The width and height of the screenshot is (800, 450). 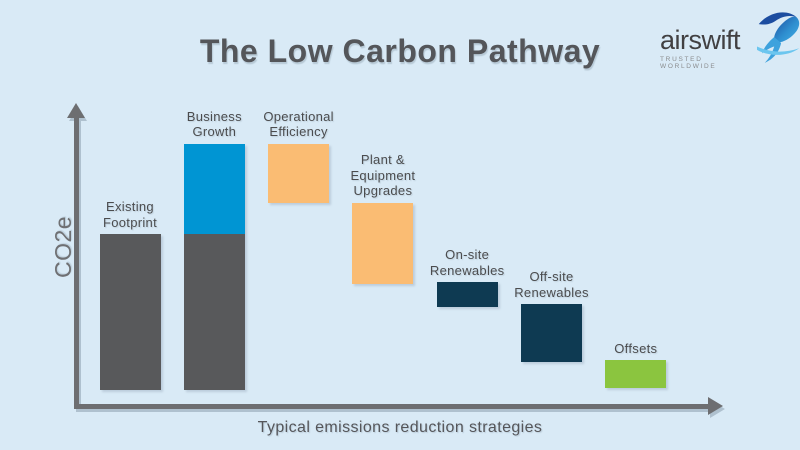 I want to click on bar-on-site-renewables, so click(x=467, y=295).